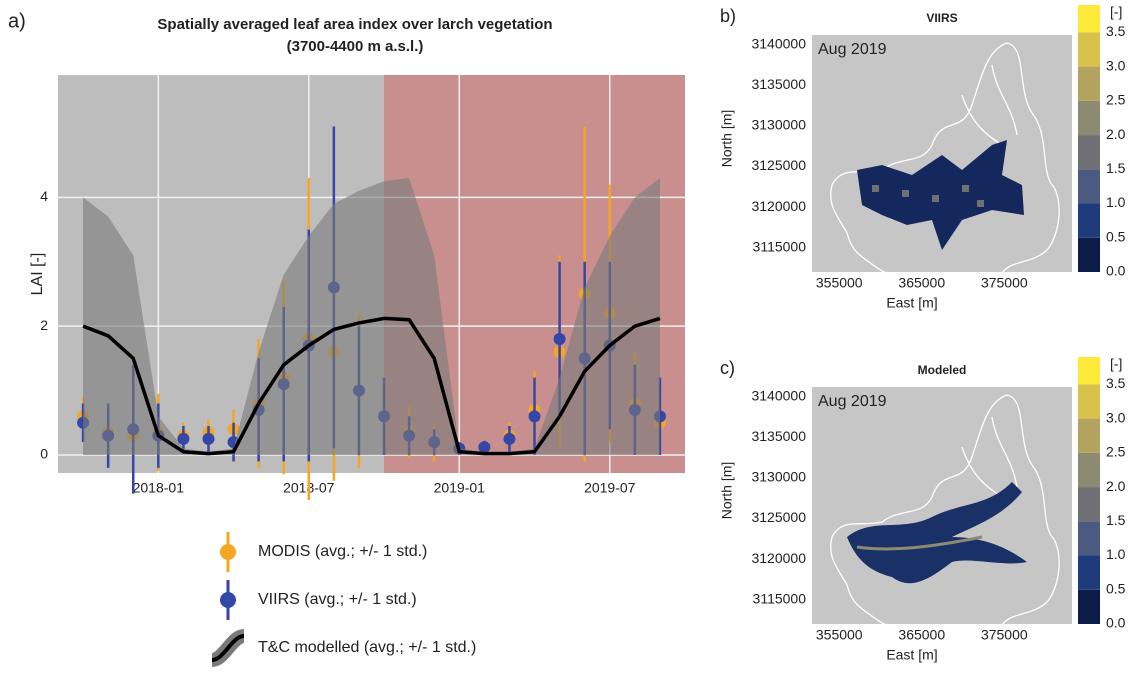 This screenshot has height=684, width=1131. Describe the element at coordinates (610, 488) in the screenshot. I see `x-tick-label: 2019-07` at that location.